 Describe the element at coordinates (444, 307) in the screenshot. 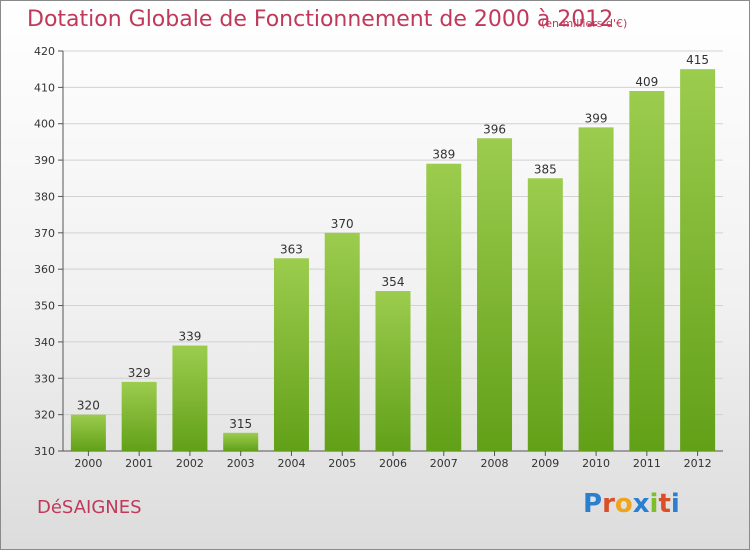

I see `bar-2007` at that location.